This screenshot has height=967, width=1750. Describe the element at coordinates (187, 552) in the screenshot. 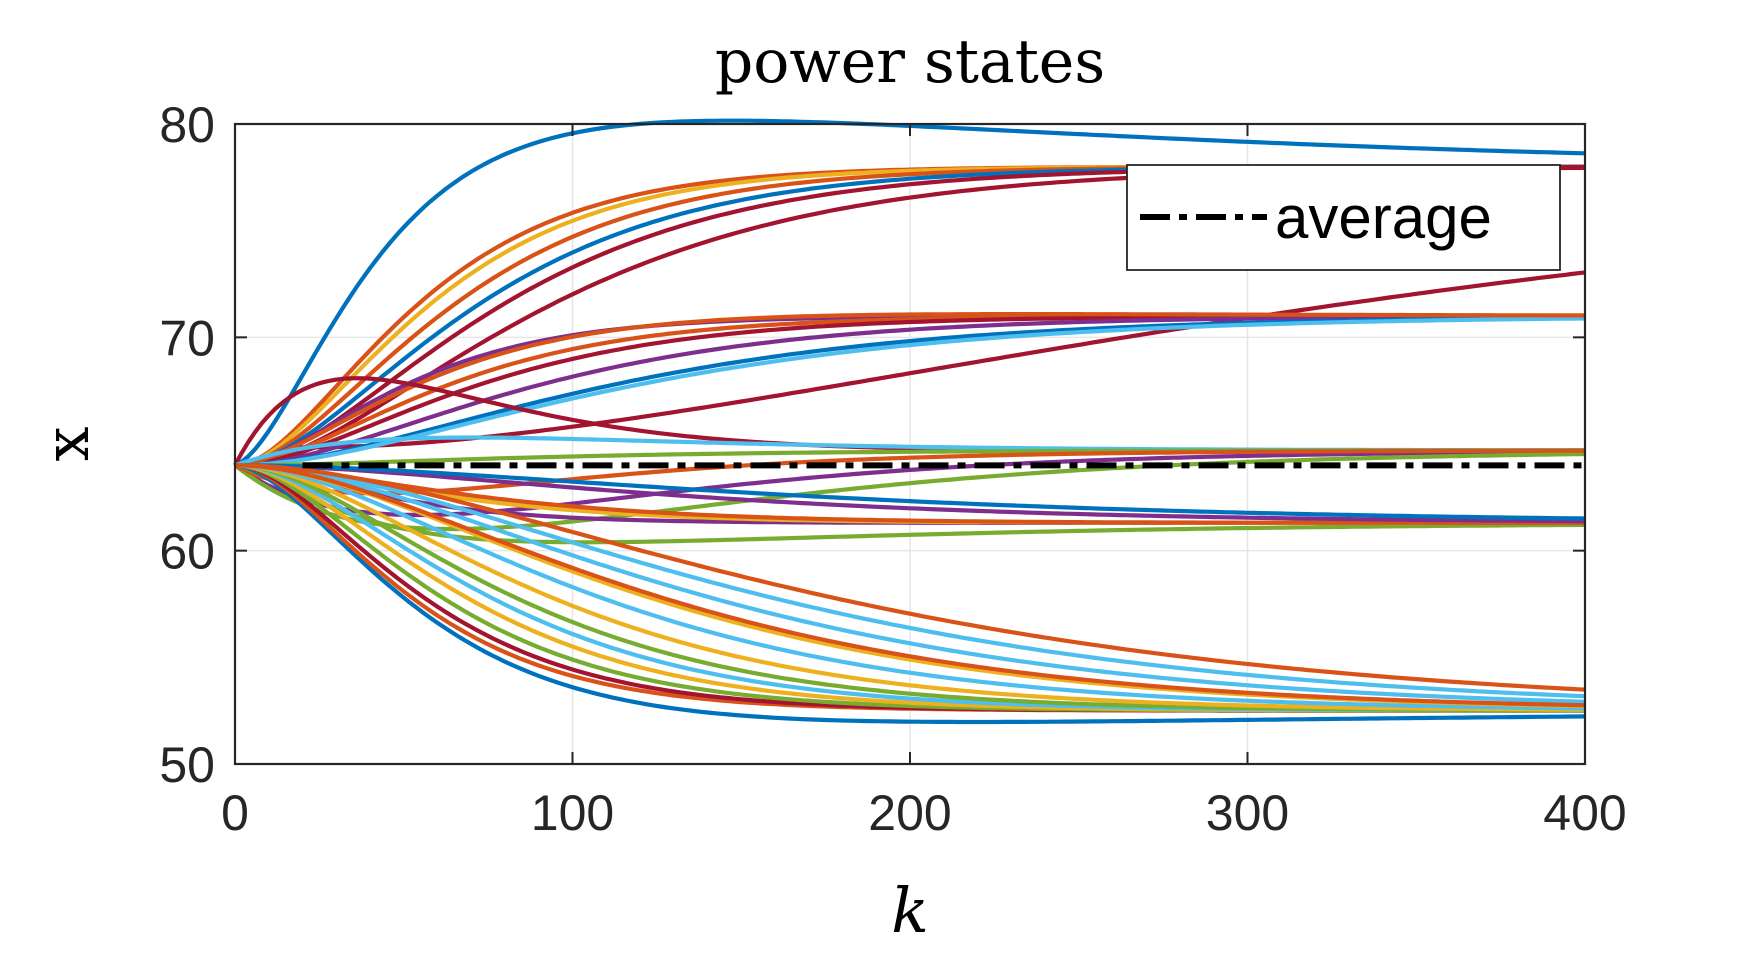

I see `y-tick-label: 60` at that location.